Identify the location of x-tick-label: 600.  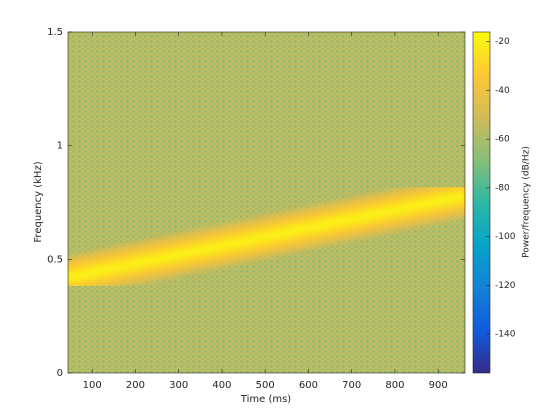
(308, 385).